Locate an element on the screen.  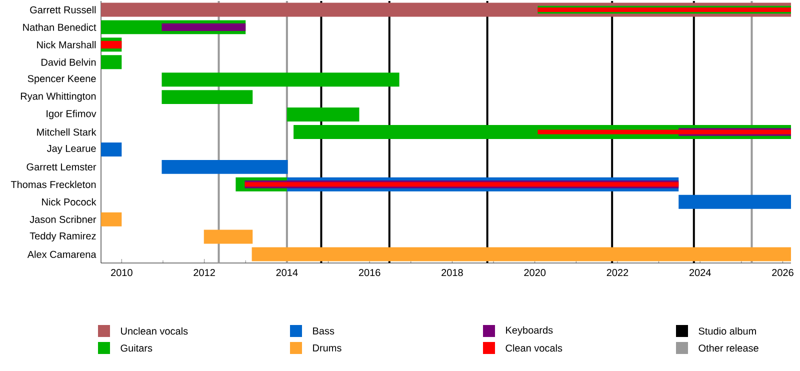
legend-label: Keyboards is located at coordinates (529, 331).